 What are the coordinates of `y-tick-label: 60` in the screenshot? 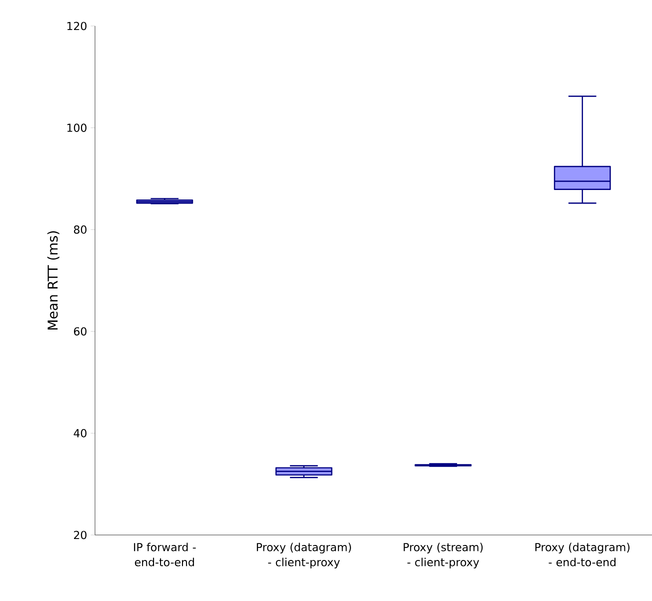 It's located at (80, 331).